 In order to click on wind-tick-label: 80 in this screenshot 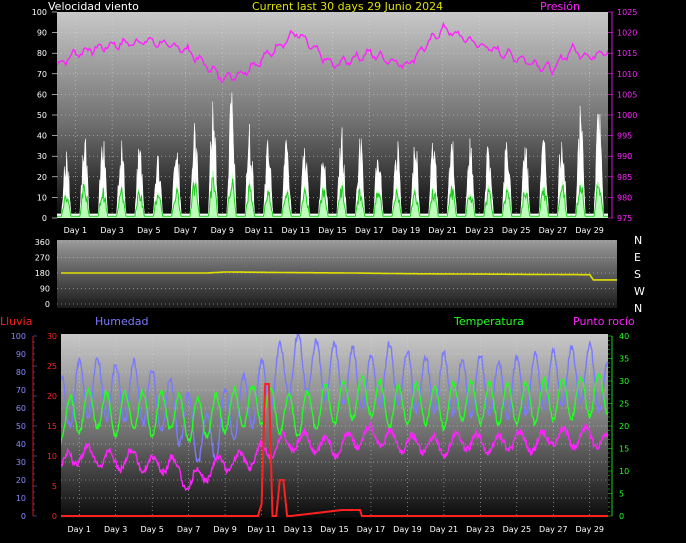, I will do `click(42, 53)`.